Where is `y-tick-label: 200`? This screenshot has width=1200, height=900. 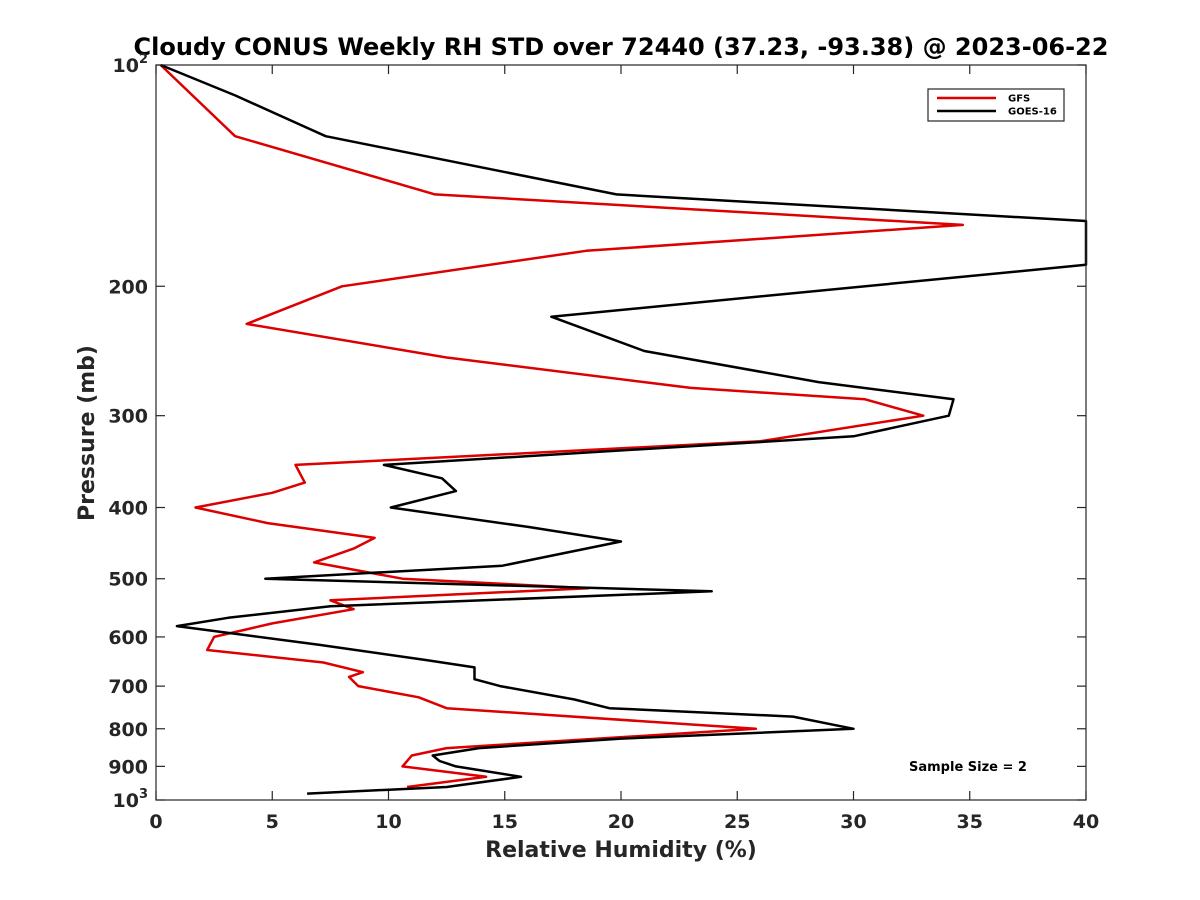 y-tick-label: 200 is located at coordinates (128, 287).